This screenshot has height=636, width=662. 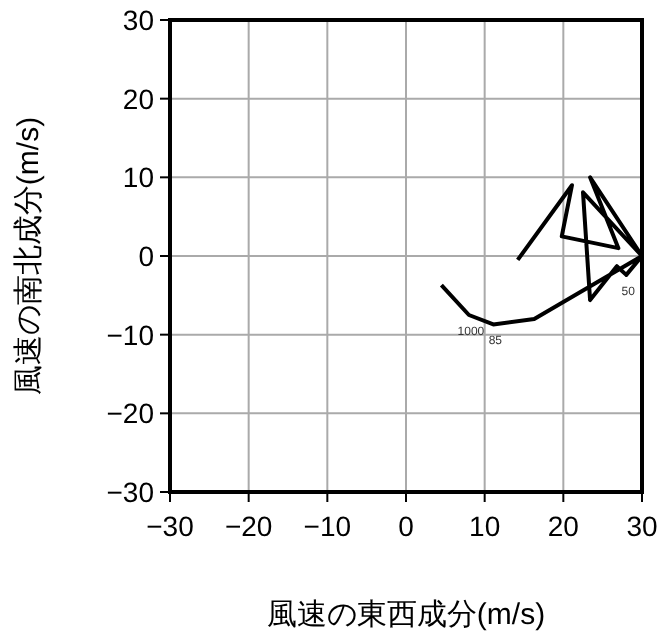 I want to click on y-tick-label: 20, so click(x=138, y=98).